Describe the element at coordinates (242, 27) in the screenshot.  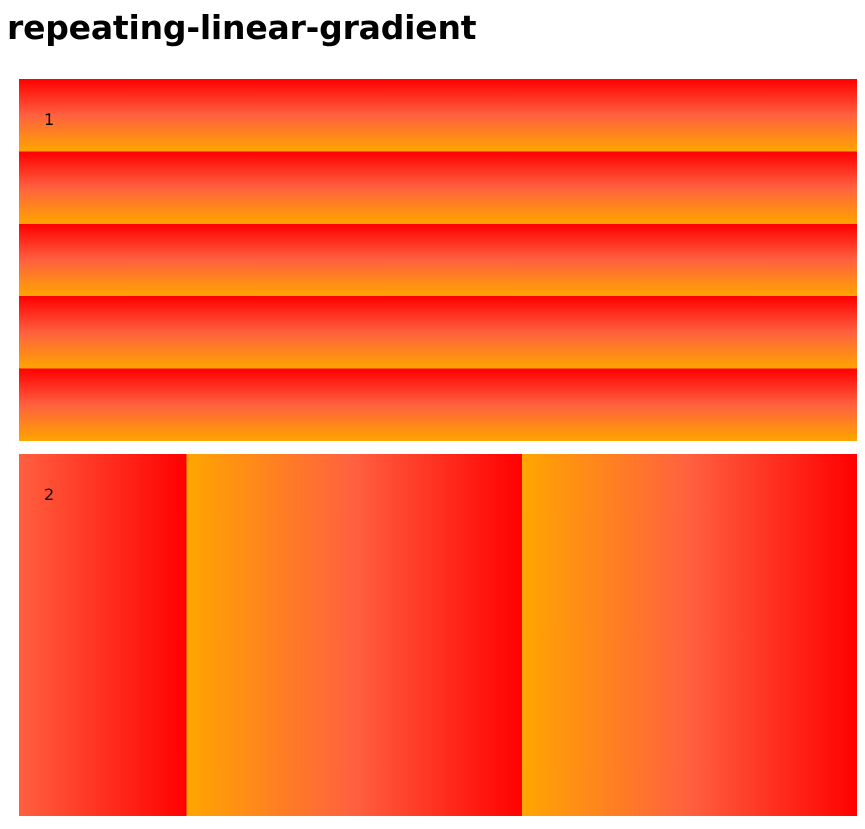
I see `page-title: repeating-linear-gradient` at that location.